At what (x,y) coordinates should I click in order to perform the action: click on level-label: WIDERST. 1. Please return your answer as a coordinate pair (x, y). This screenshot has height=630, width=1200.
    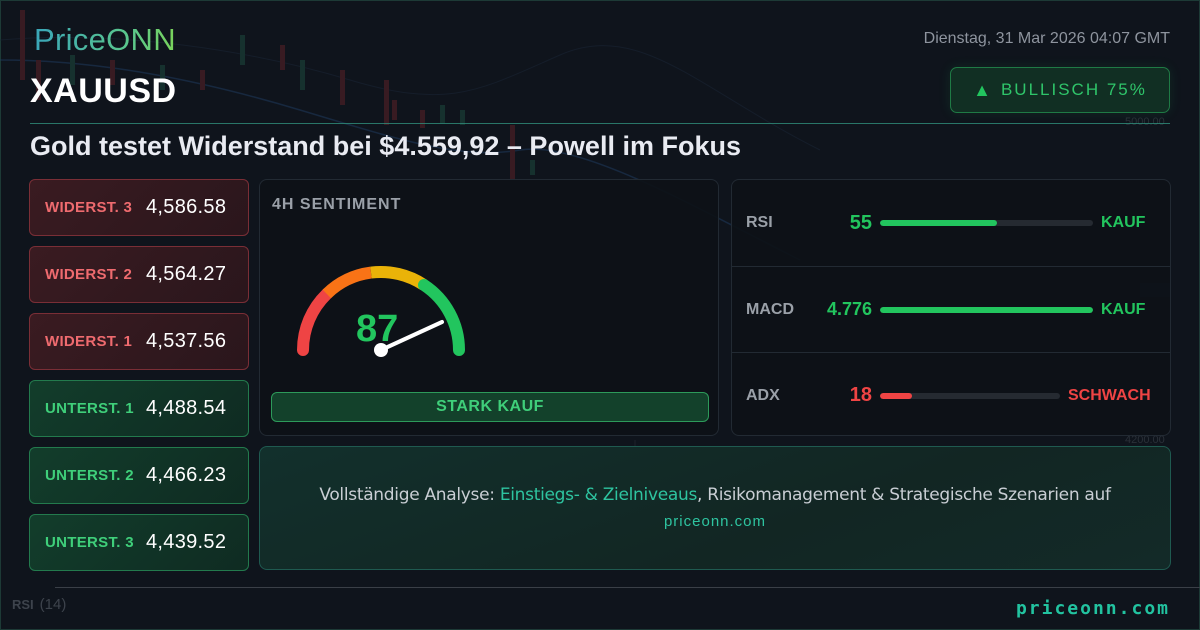
    Looking at the image, I should click on (89, 341).